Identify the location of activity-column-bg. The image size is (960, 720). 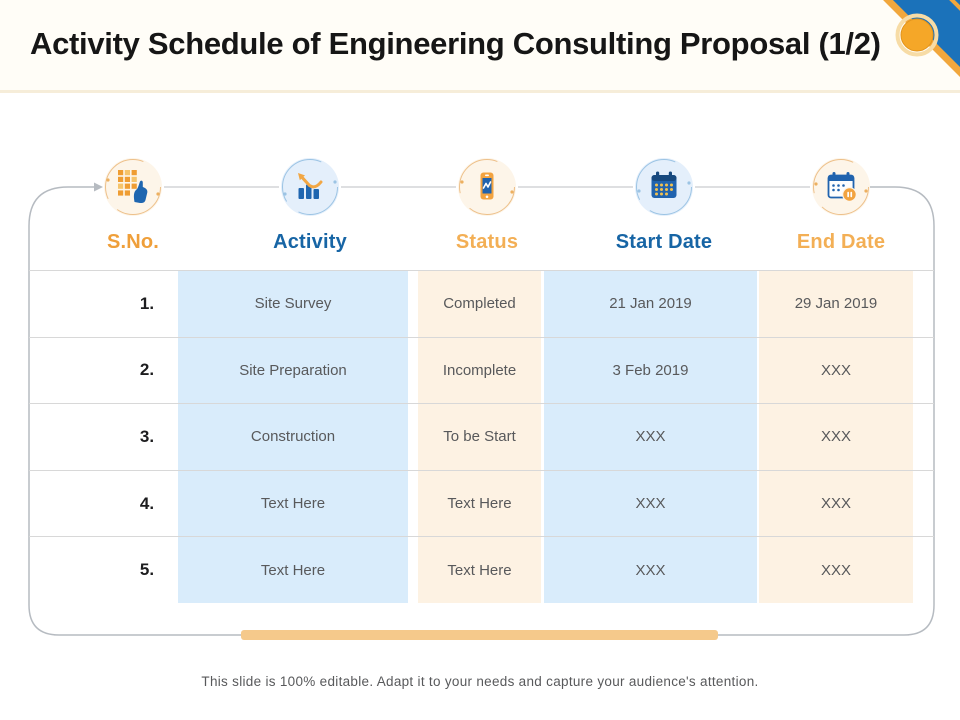
(293, 436).